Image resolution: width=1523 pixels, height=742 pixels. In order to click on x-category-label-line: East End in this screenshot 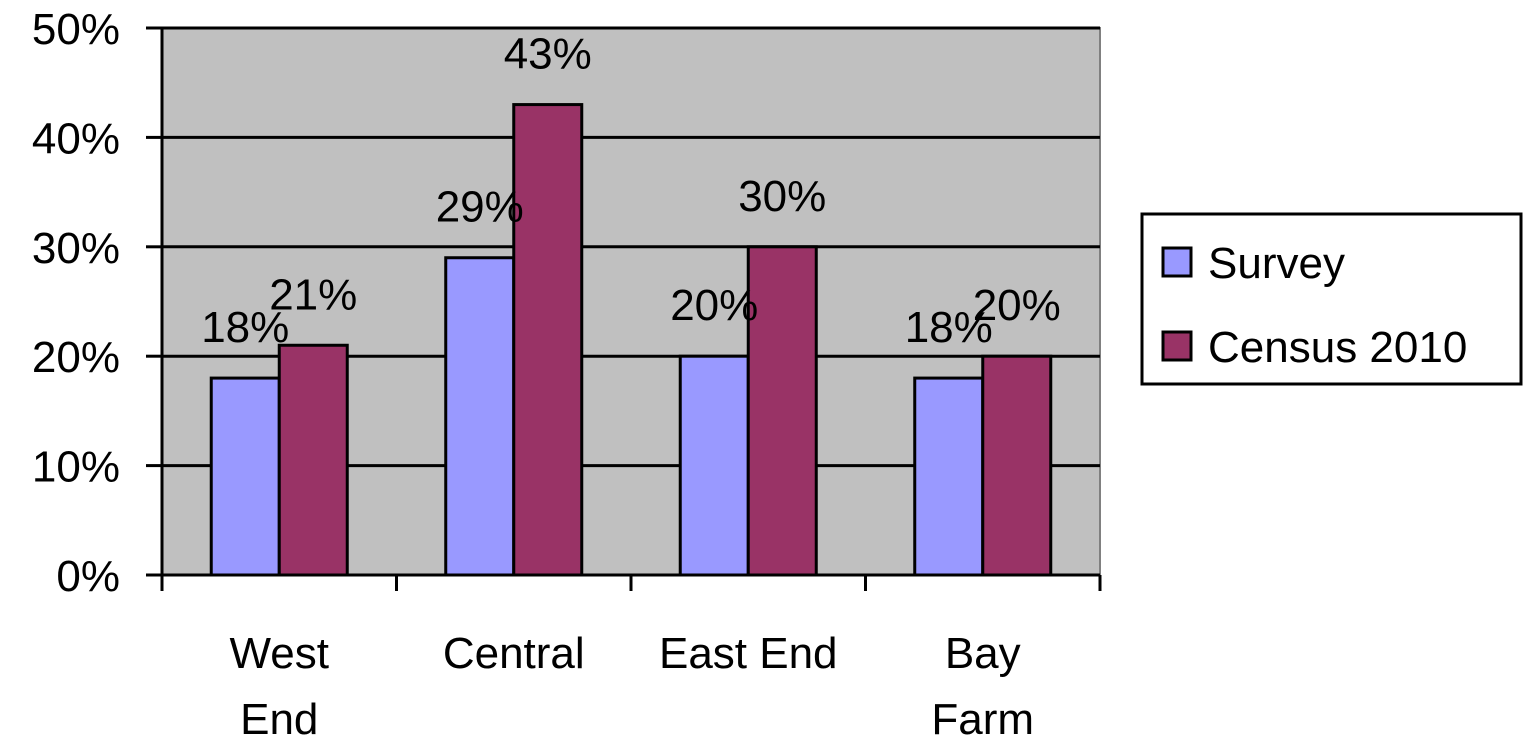, I will do `click(748, 653)`.